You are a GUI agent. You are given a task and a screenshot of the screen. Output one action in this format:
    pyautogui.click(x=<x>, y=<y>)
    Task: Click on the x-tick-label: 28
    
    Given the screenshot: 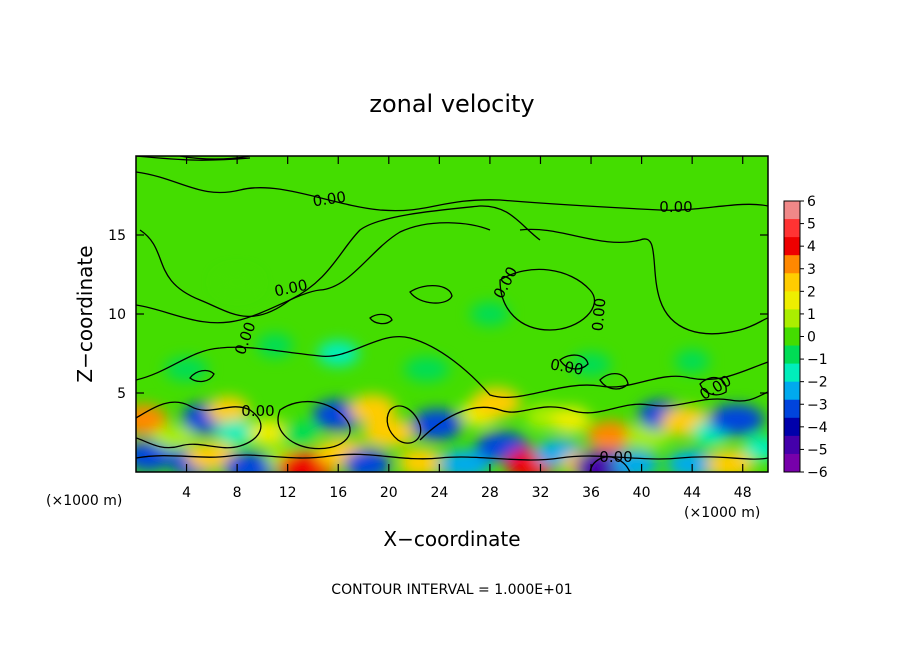 What is the action you would take?
    pyautogui.click(x=490, y=493)
    